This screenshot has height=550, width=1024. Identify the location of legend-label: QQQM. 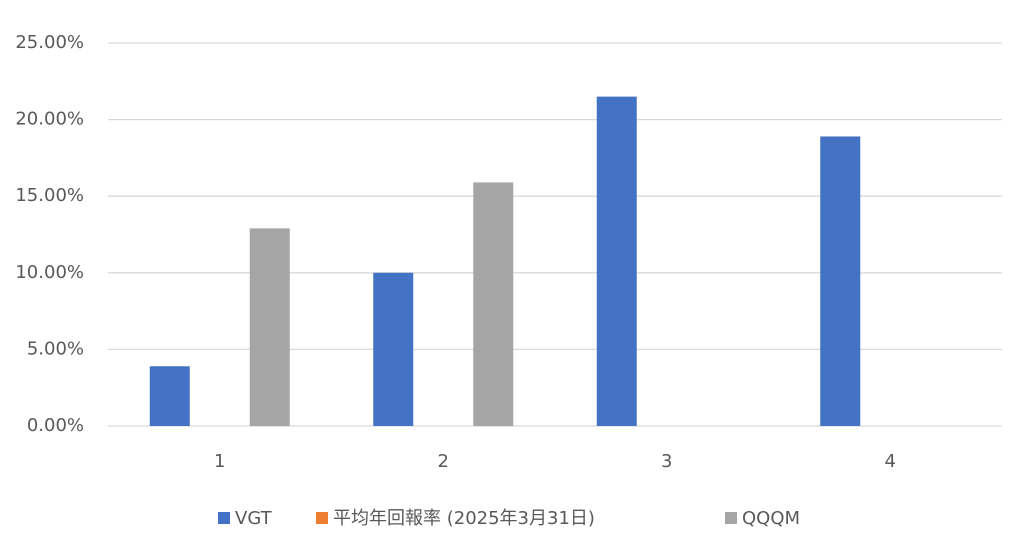
(771, 518).